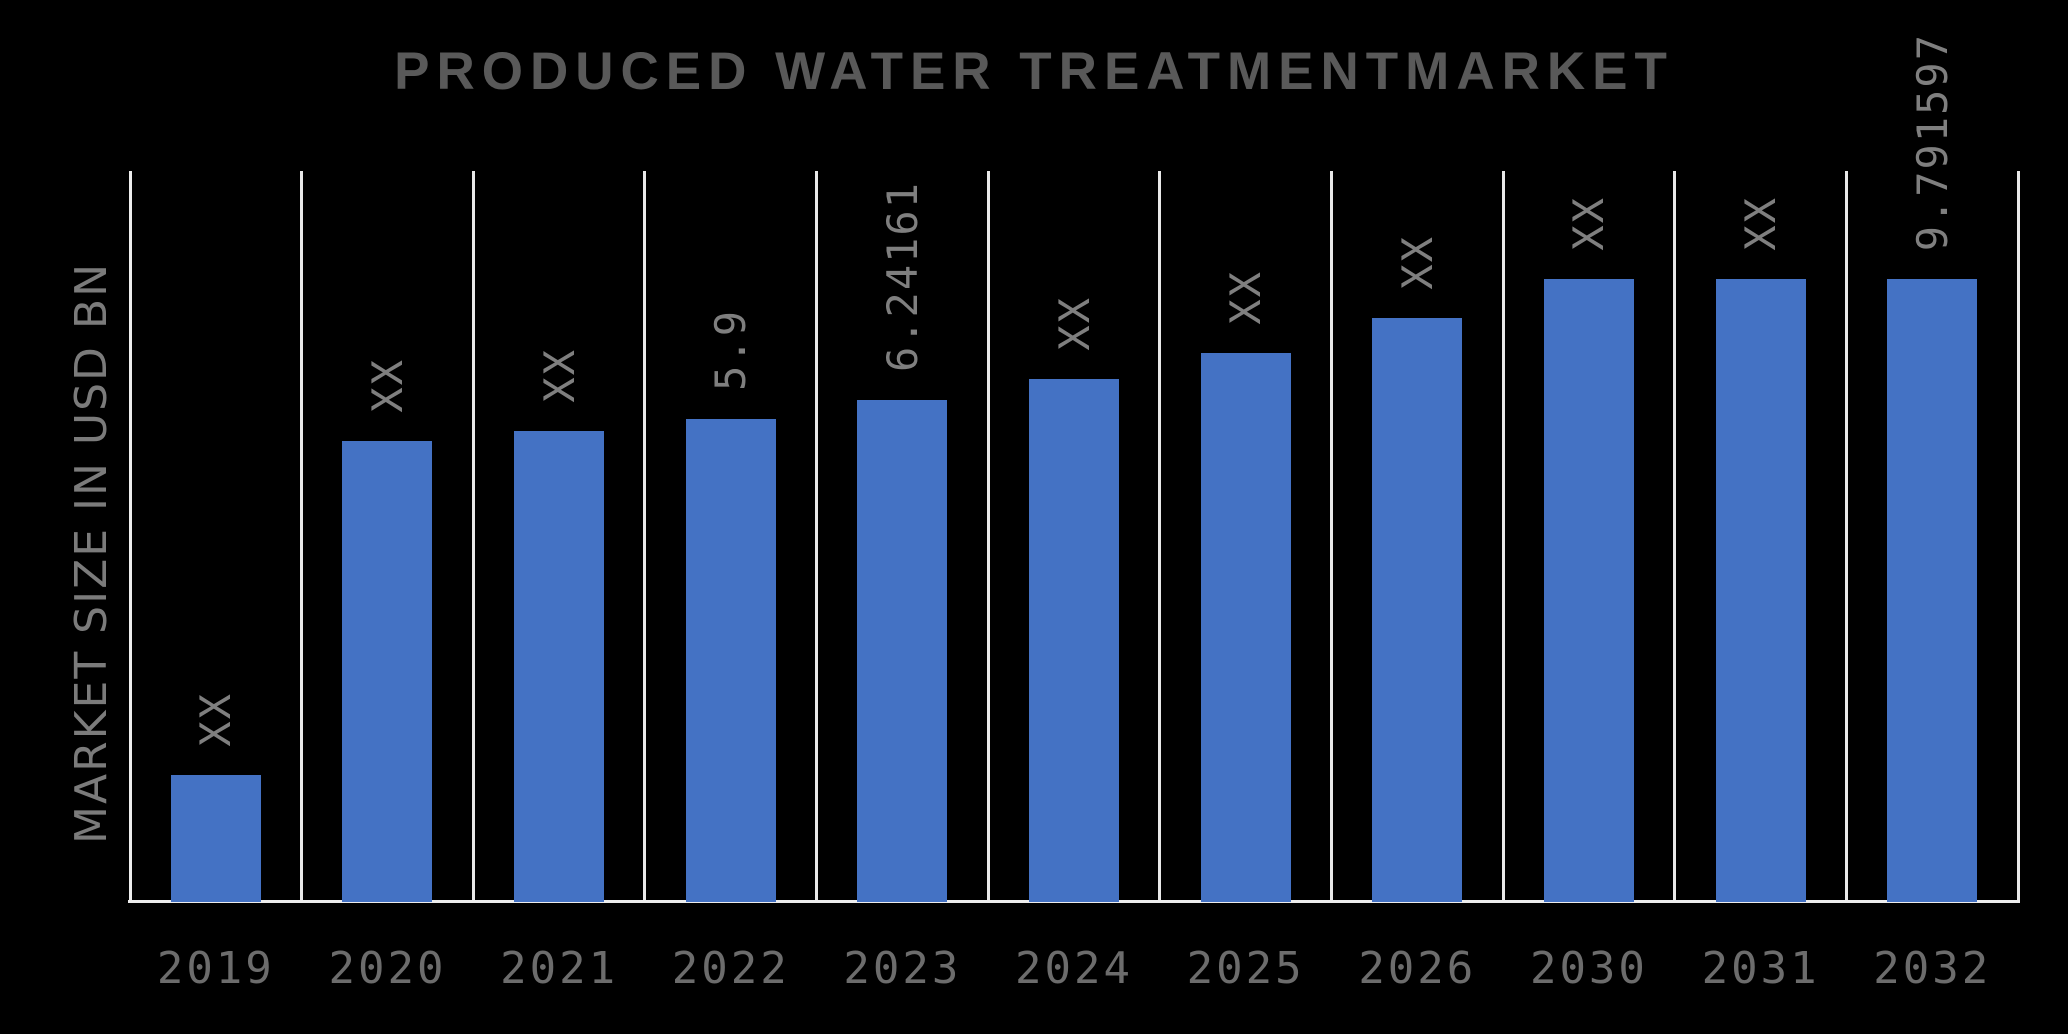 The height and width of the screenshot is (1034, 2068). I want to click on data-label-text-2025: XX, so click(1246, 297).